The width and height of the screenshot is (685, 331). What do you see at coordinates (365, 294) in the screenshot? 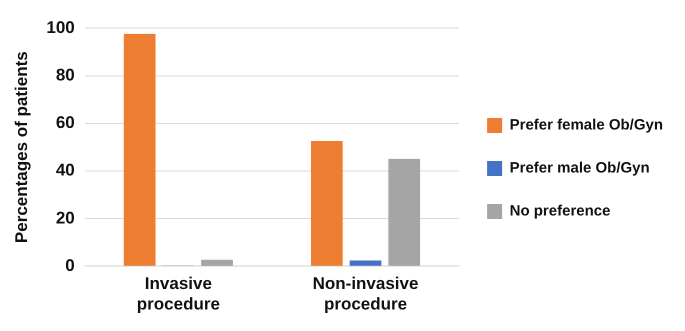
I see `x-tick-label: Non-invasive procedure` at bounding box center [365, 294].